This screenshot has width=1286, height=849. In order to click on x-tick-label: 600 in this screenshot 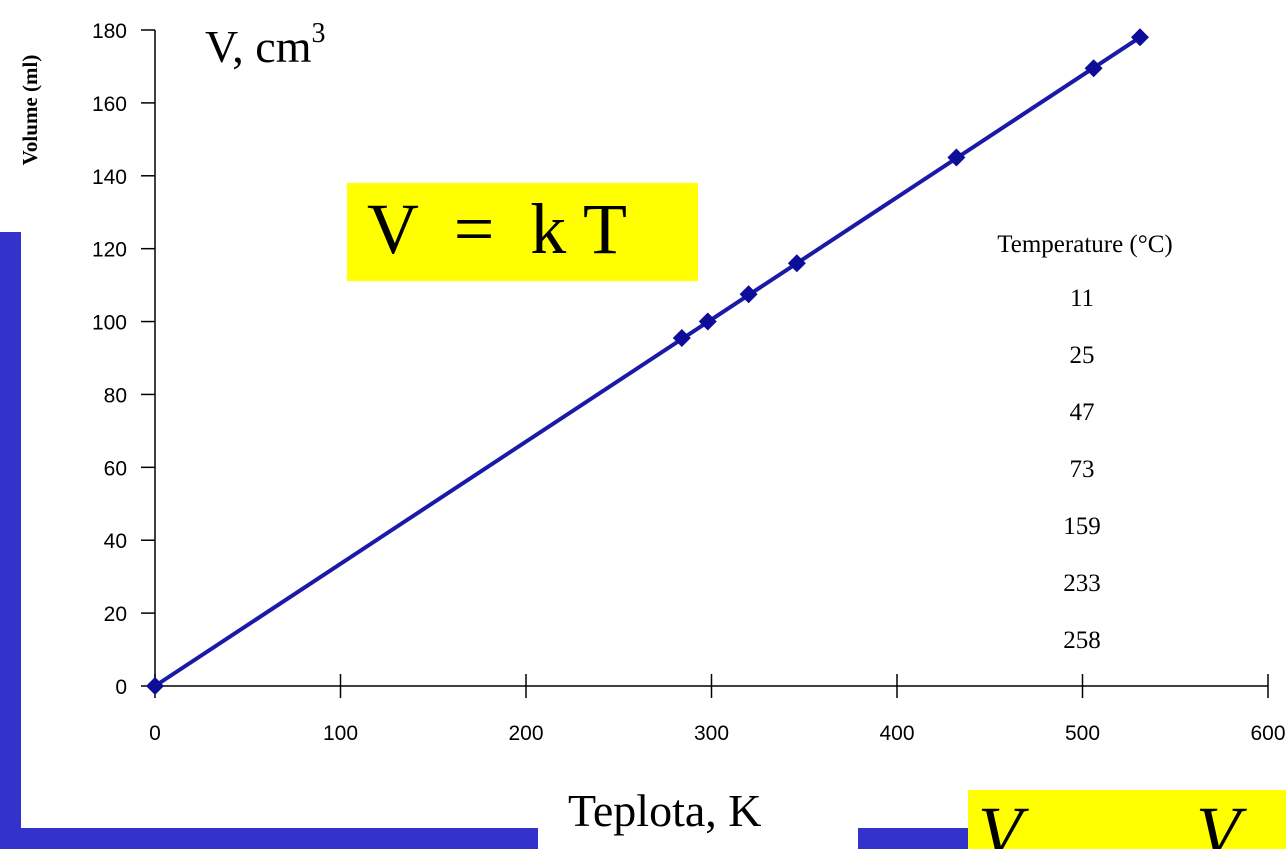, I will do `click(1267, 733)`.